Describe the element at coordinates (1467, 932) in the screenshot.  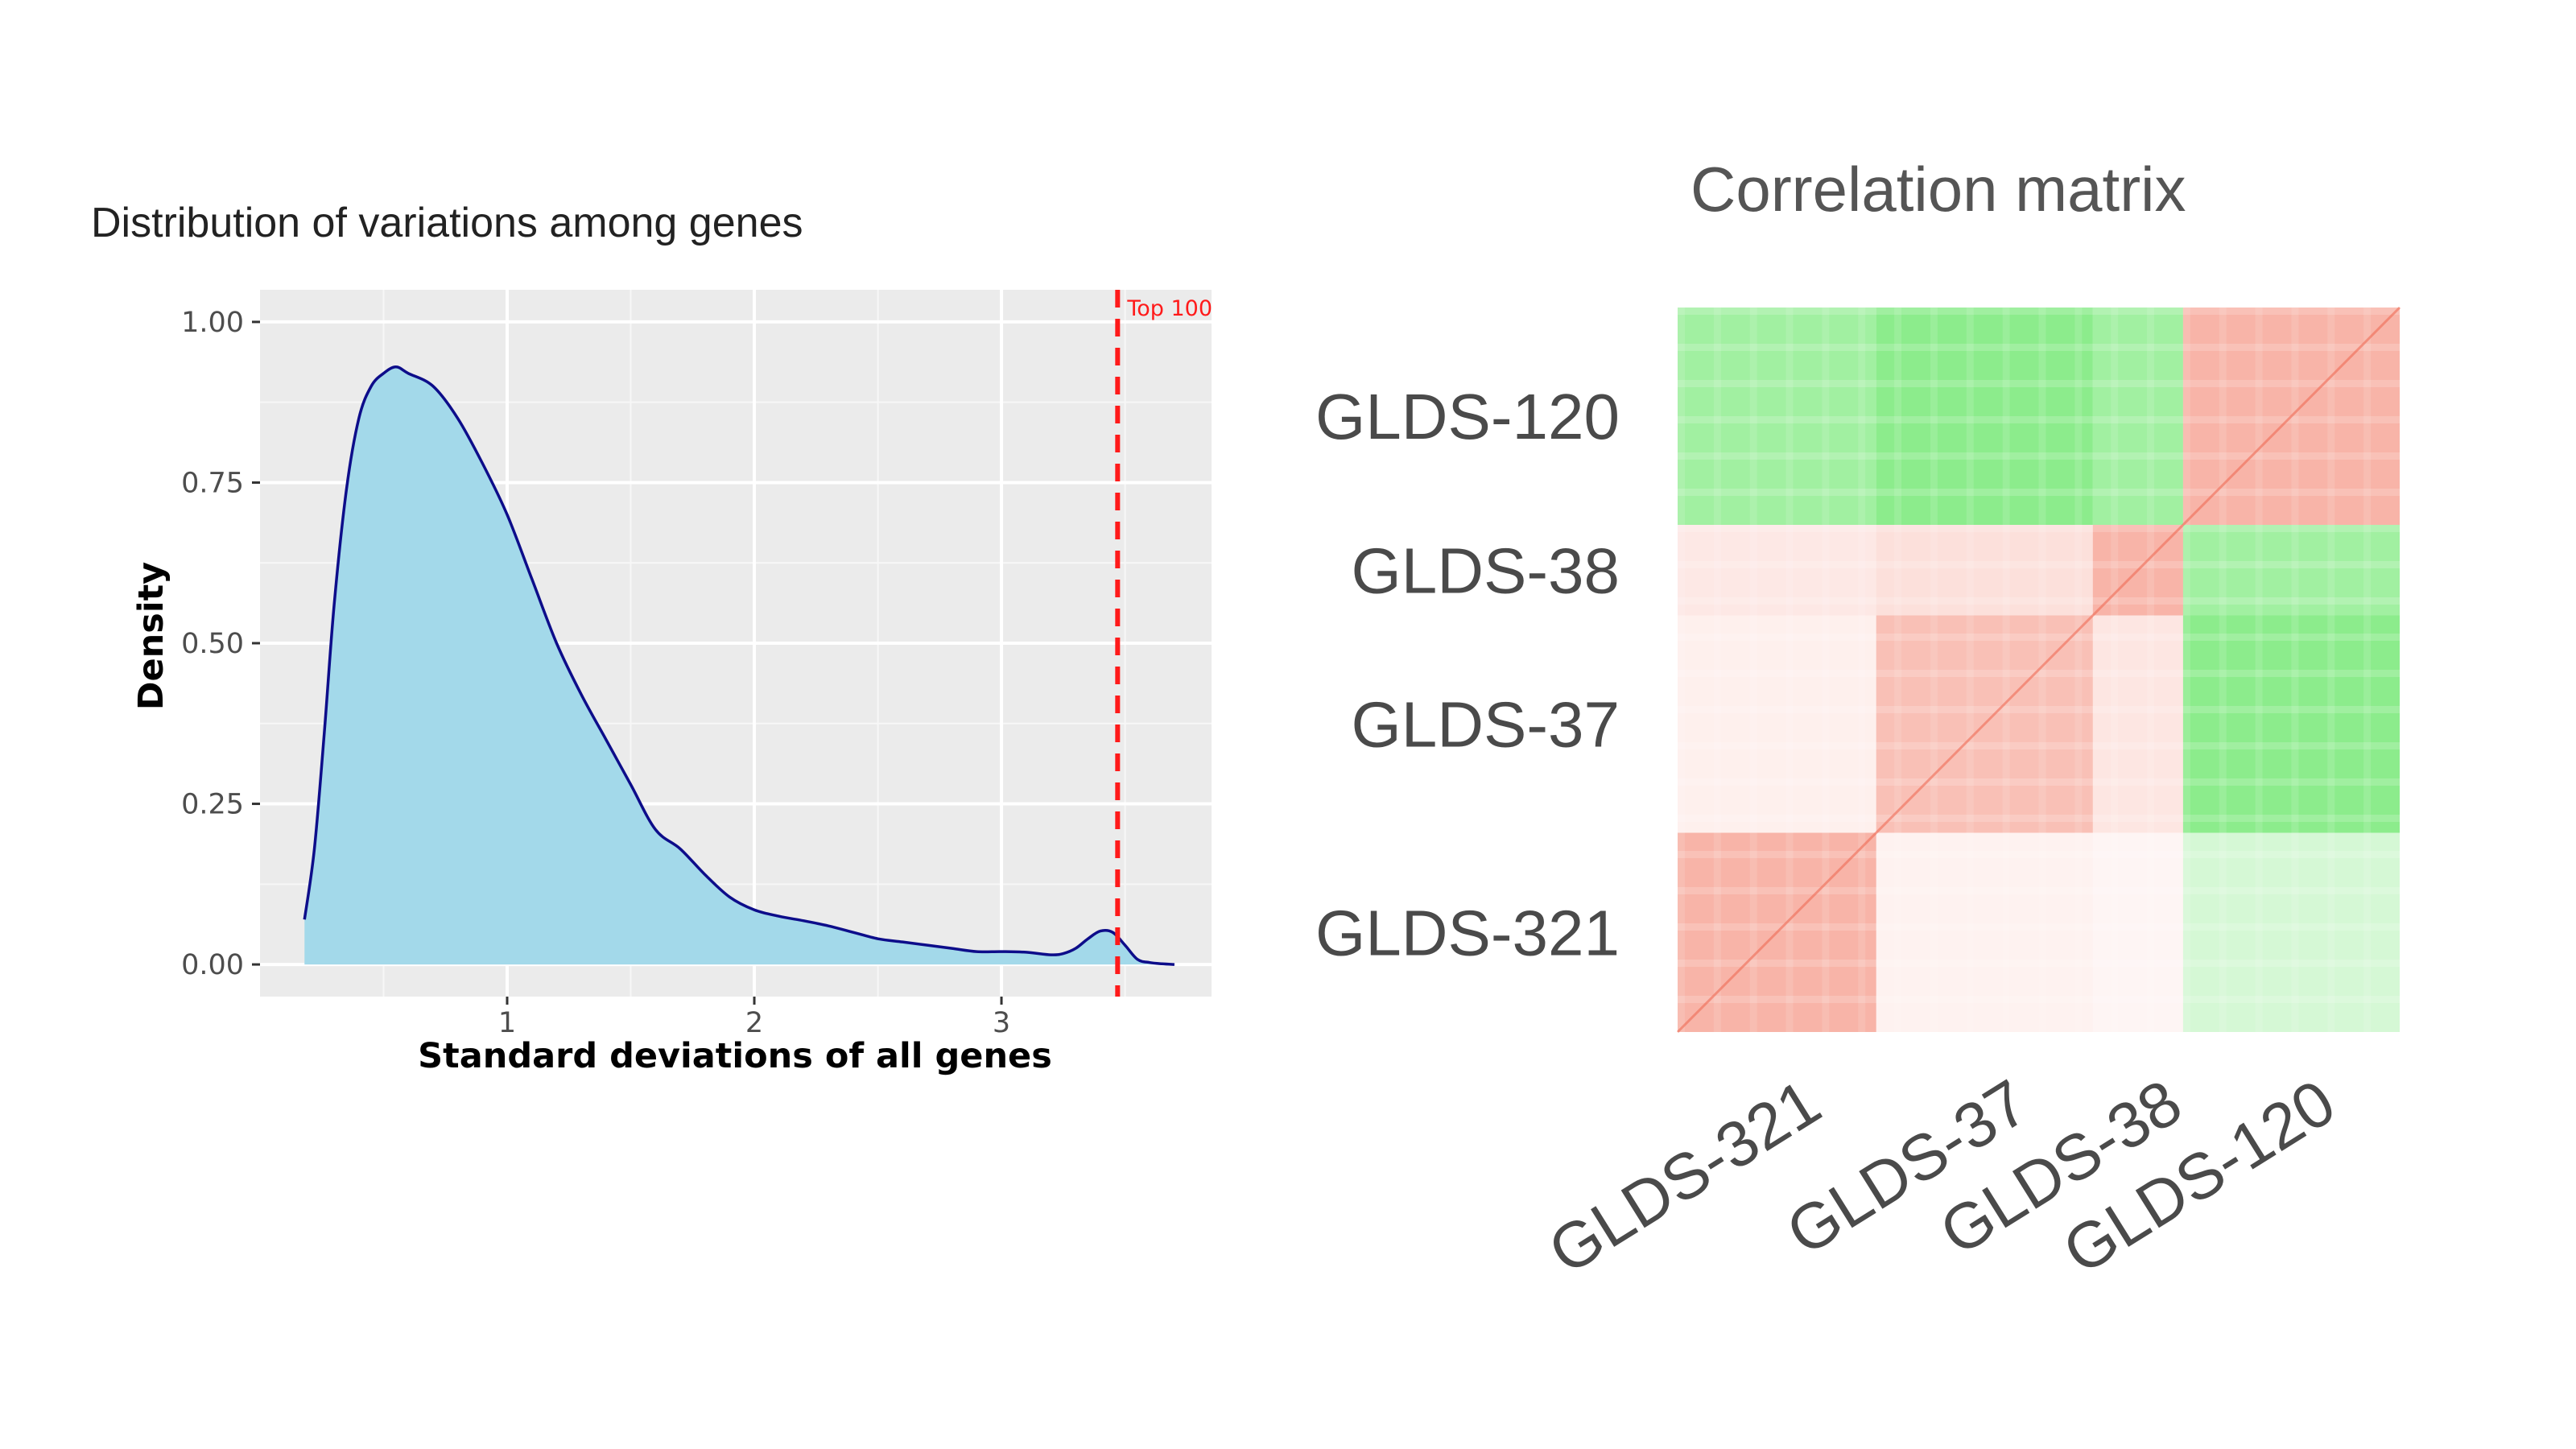
I see `heatmap-row-label: GLDS-321` at that location.